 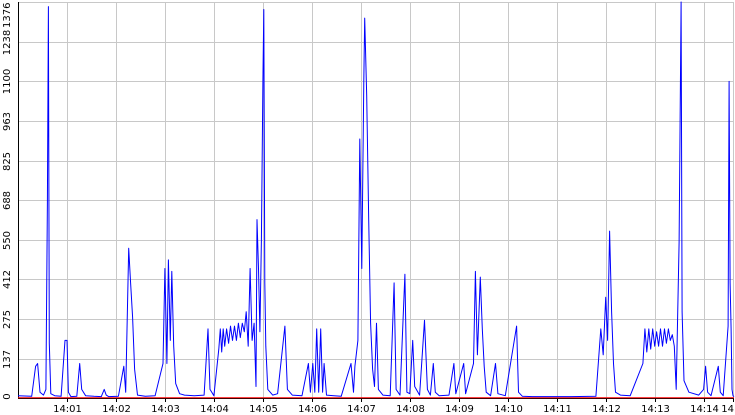 I want to click on x-tick-label: 14:04, so click(x=214, y=409).